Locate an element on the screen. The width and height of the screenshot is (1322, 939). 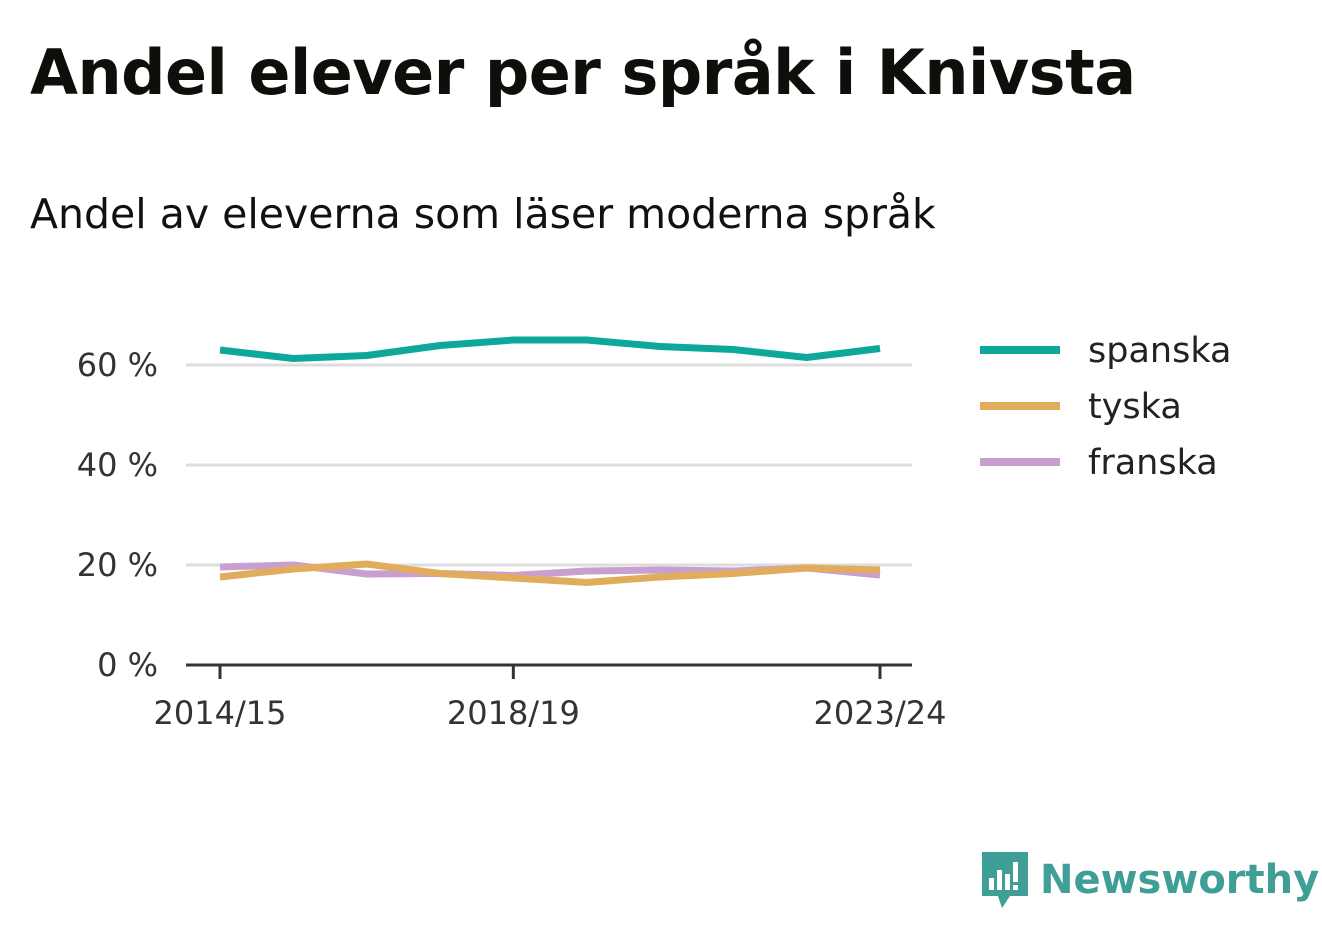
series-lines is located at coordinates (550, 461).